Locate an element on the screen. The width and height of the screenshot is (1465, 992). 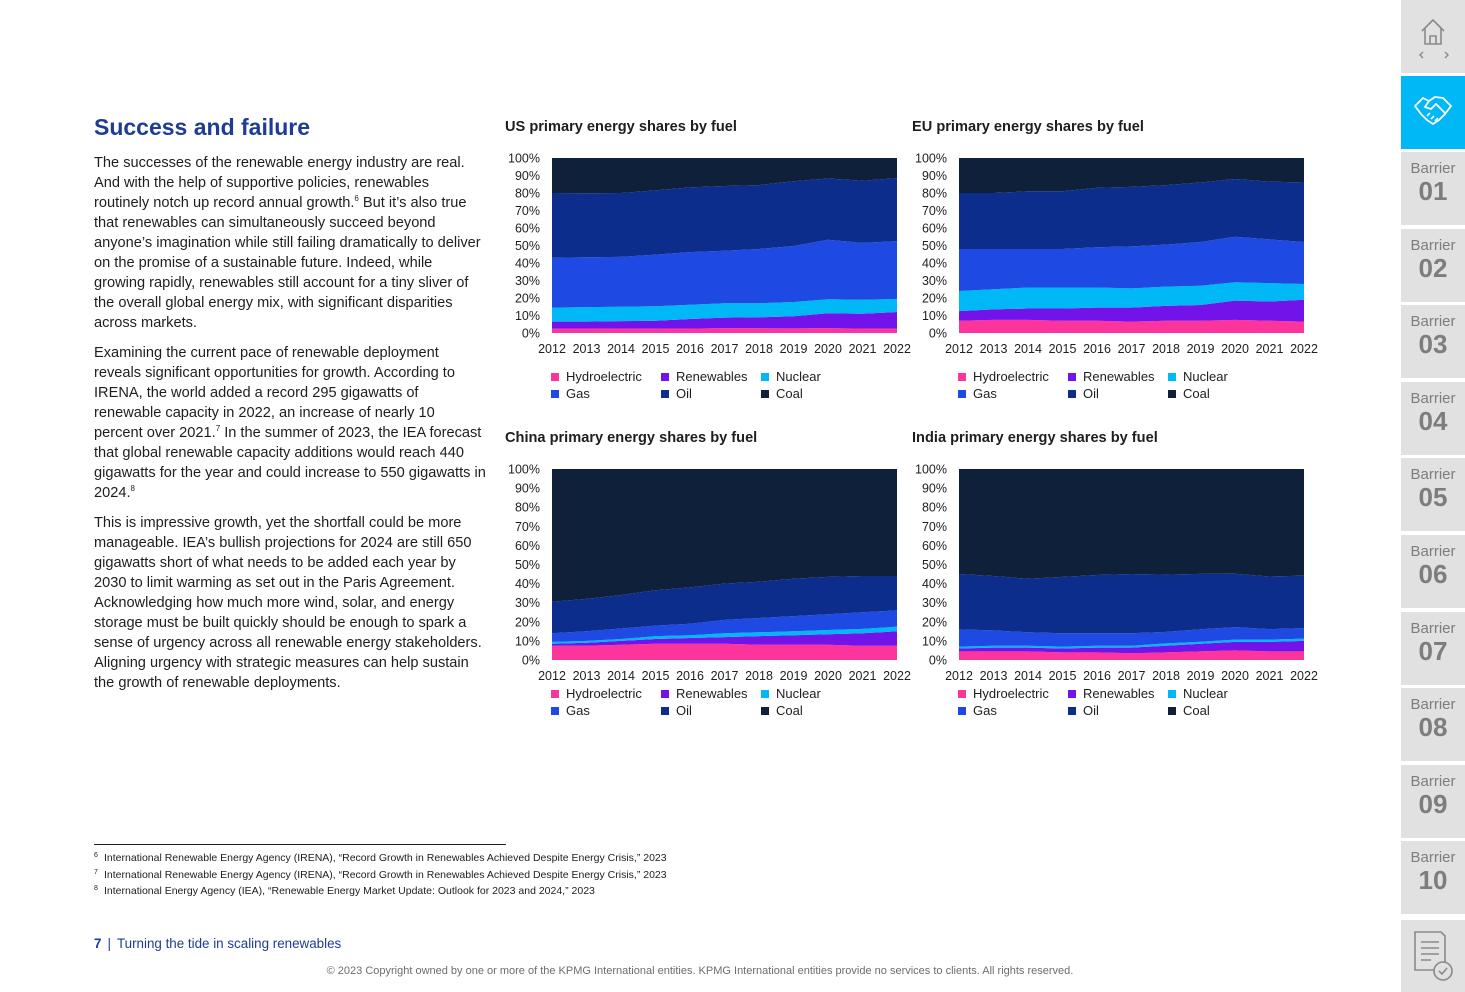
chart-title: US primary energy shares by fuel is located at coordinates (621, 127).